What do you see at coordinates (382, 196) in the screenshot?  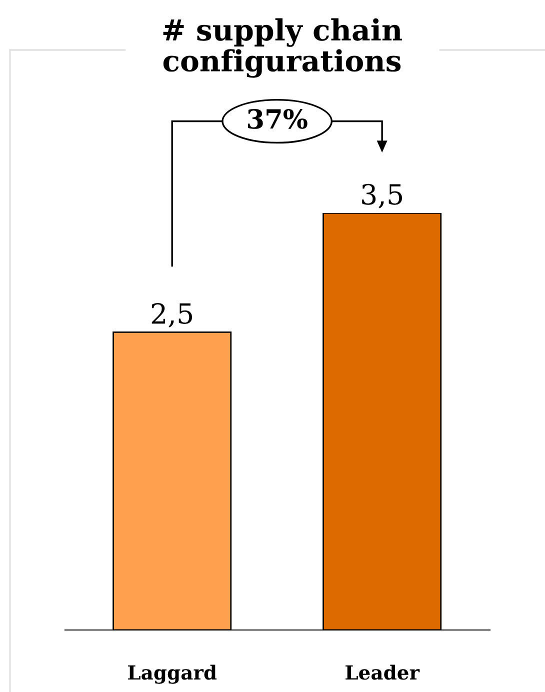 I see `data-label: 3,5` at bounding box center [382, 196].